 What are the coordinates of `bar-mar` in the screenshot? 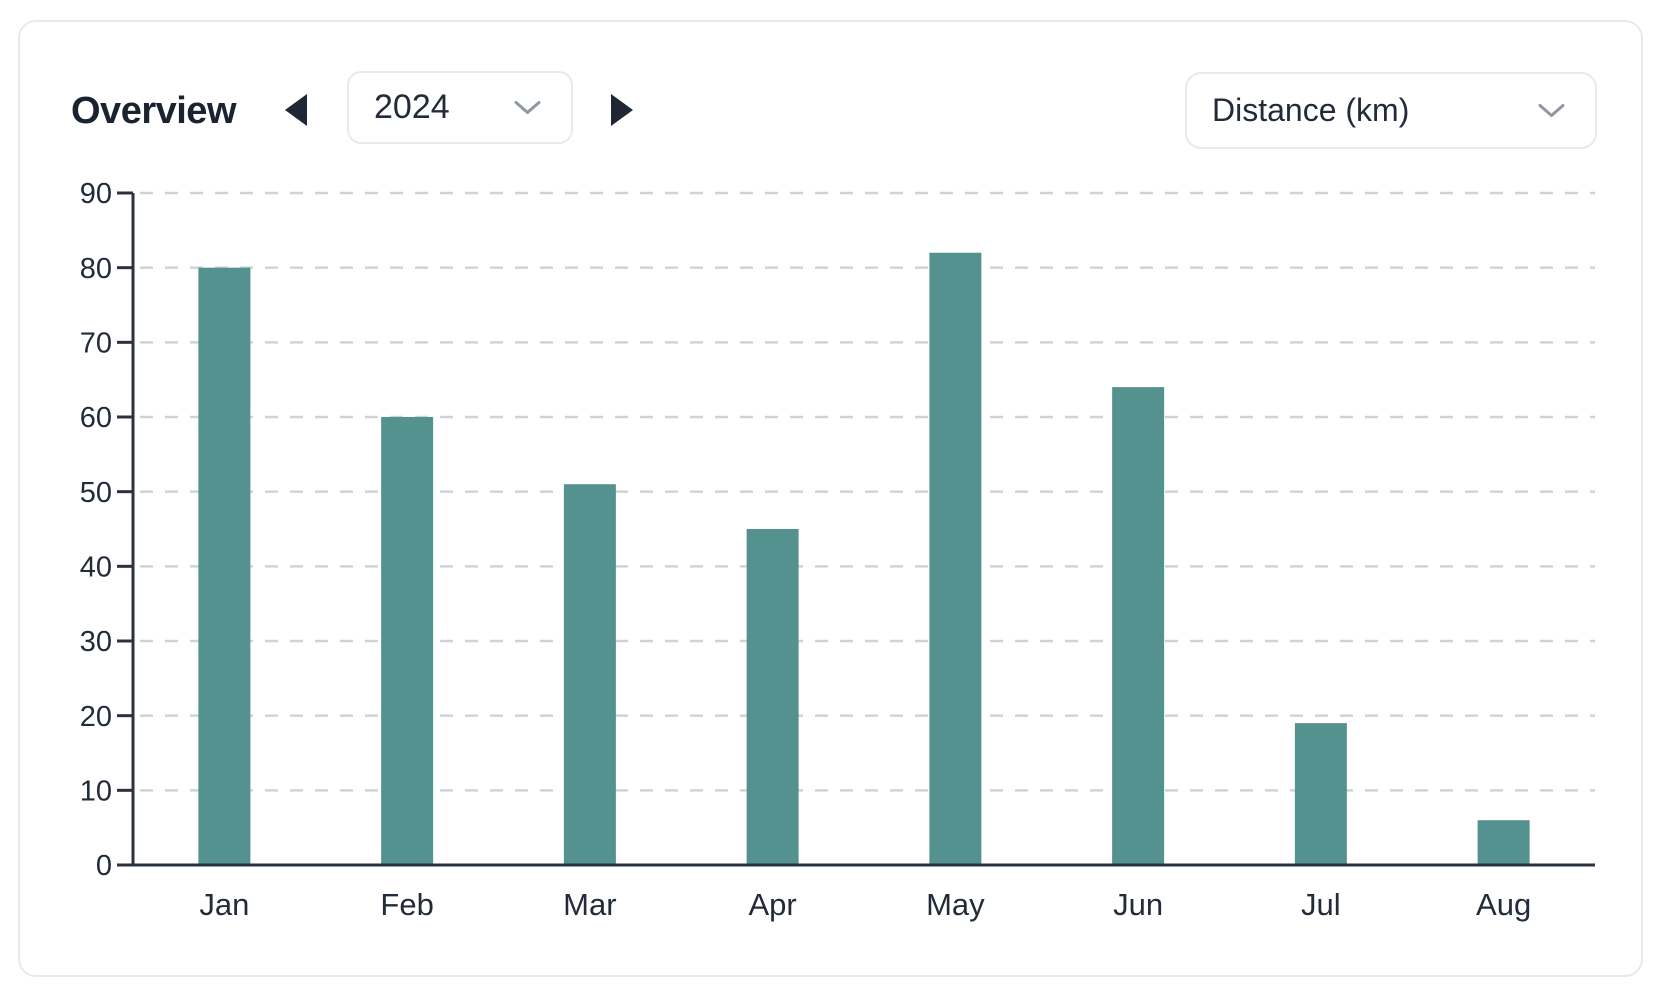 It's located at (589, 674).